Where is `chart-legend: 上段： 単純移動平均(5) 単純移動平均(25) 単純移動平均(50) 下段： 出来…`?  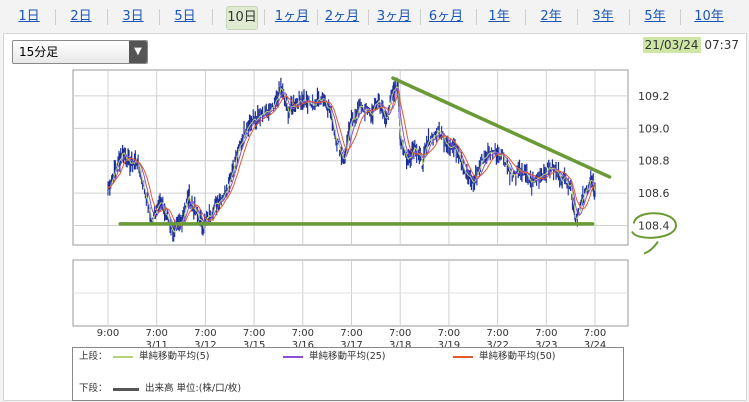
chart-legend: 上段： 単純移動平均(5) 単純移動平均(25) 単純移動平均(50) 下段： 出来… is located at coordinates (348, 374).